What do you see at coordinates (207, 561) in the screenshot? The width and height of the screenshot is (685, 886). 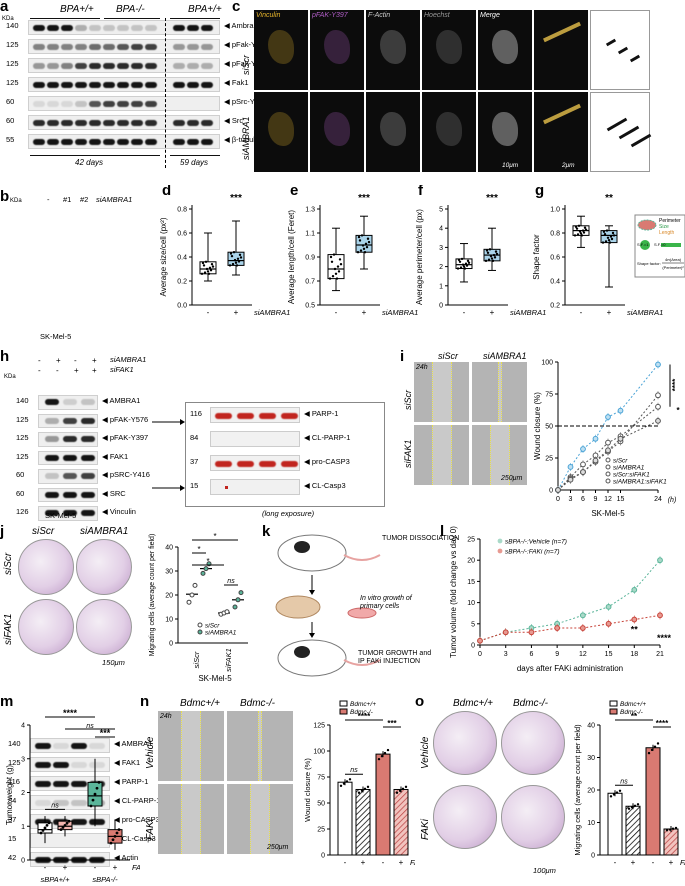 I see `significance: *` at bounding box center [207, 561].